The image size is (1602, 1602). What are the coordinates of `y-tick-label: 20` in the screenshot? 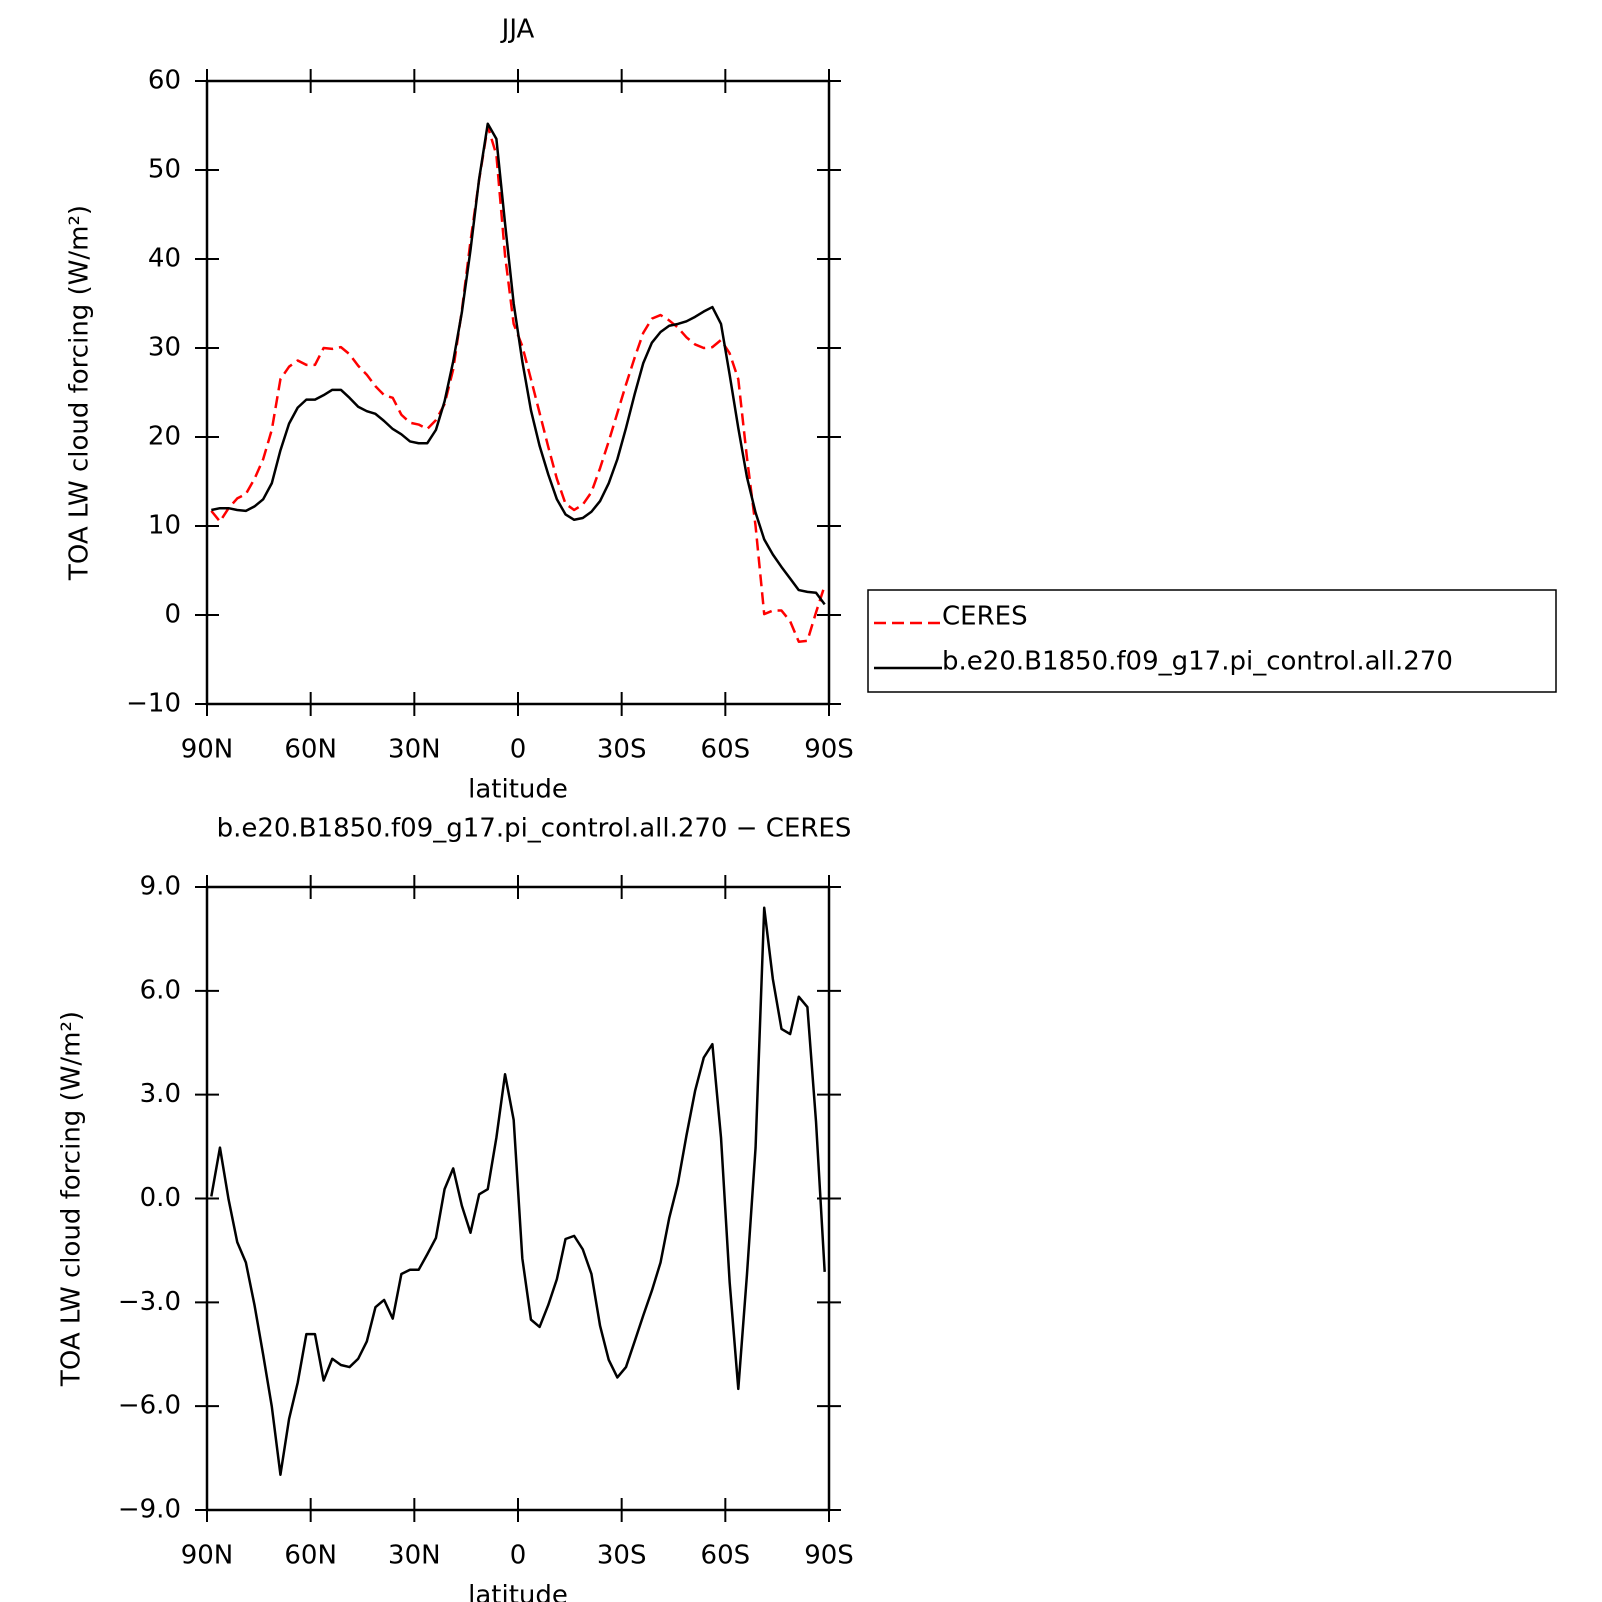 It's located at (164, 437).